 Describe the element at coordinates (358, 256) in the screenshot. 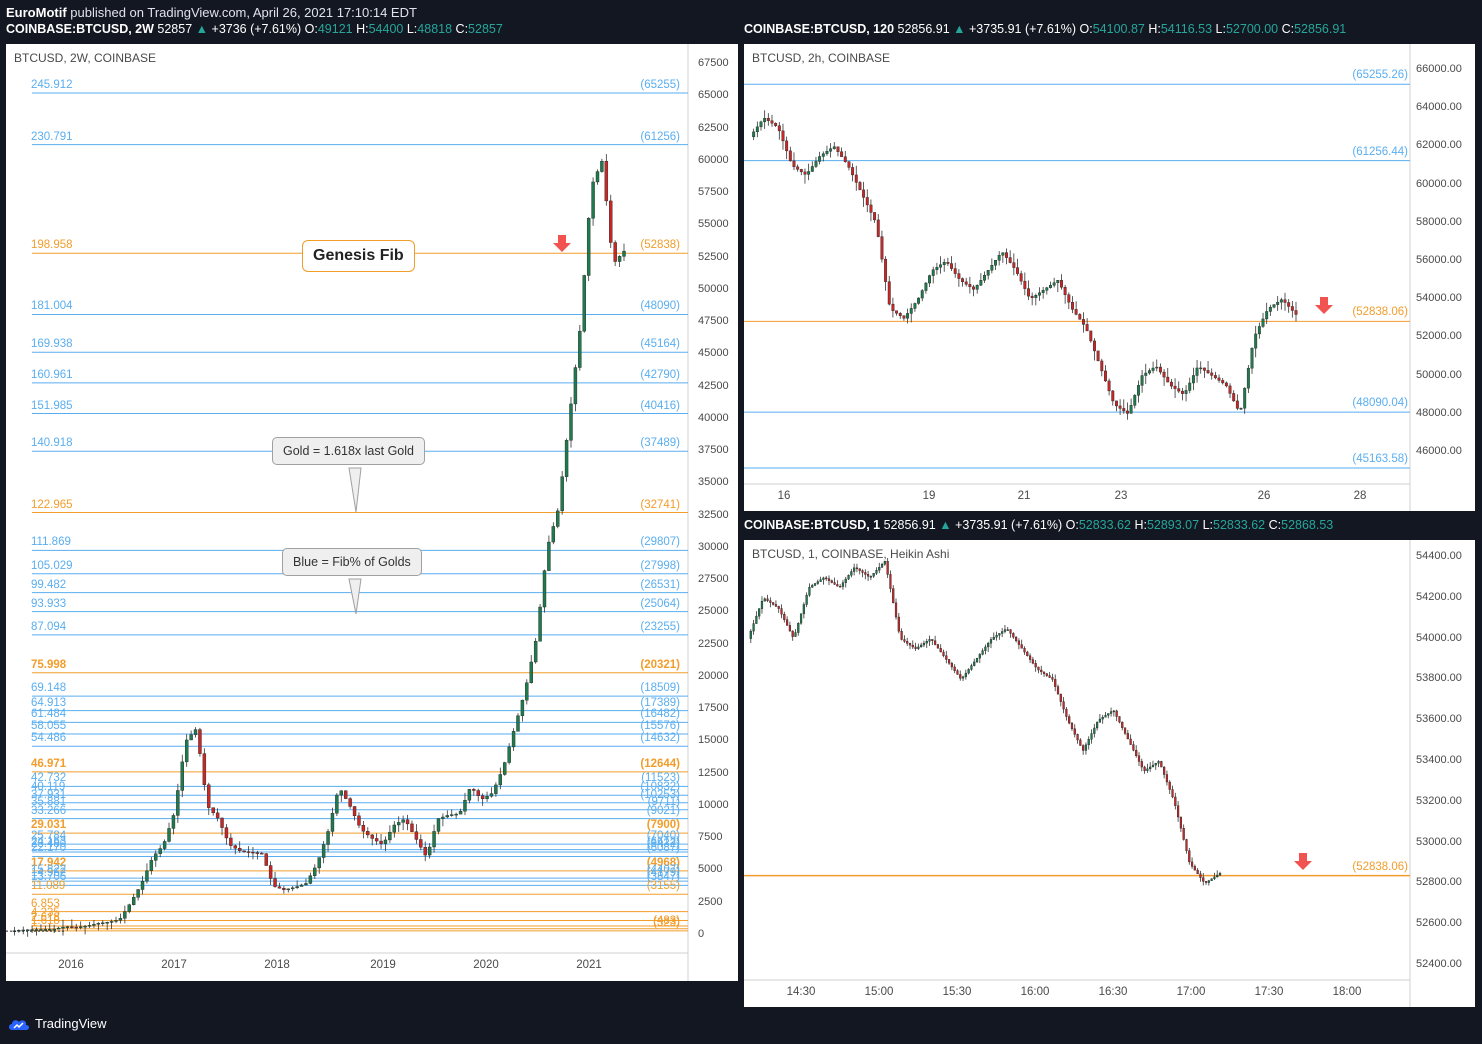

I see `genesis-fib-label: Genesis Fib` at that location.